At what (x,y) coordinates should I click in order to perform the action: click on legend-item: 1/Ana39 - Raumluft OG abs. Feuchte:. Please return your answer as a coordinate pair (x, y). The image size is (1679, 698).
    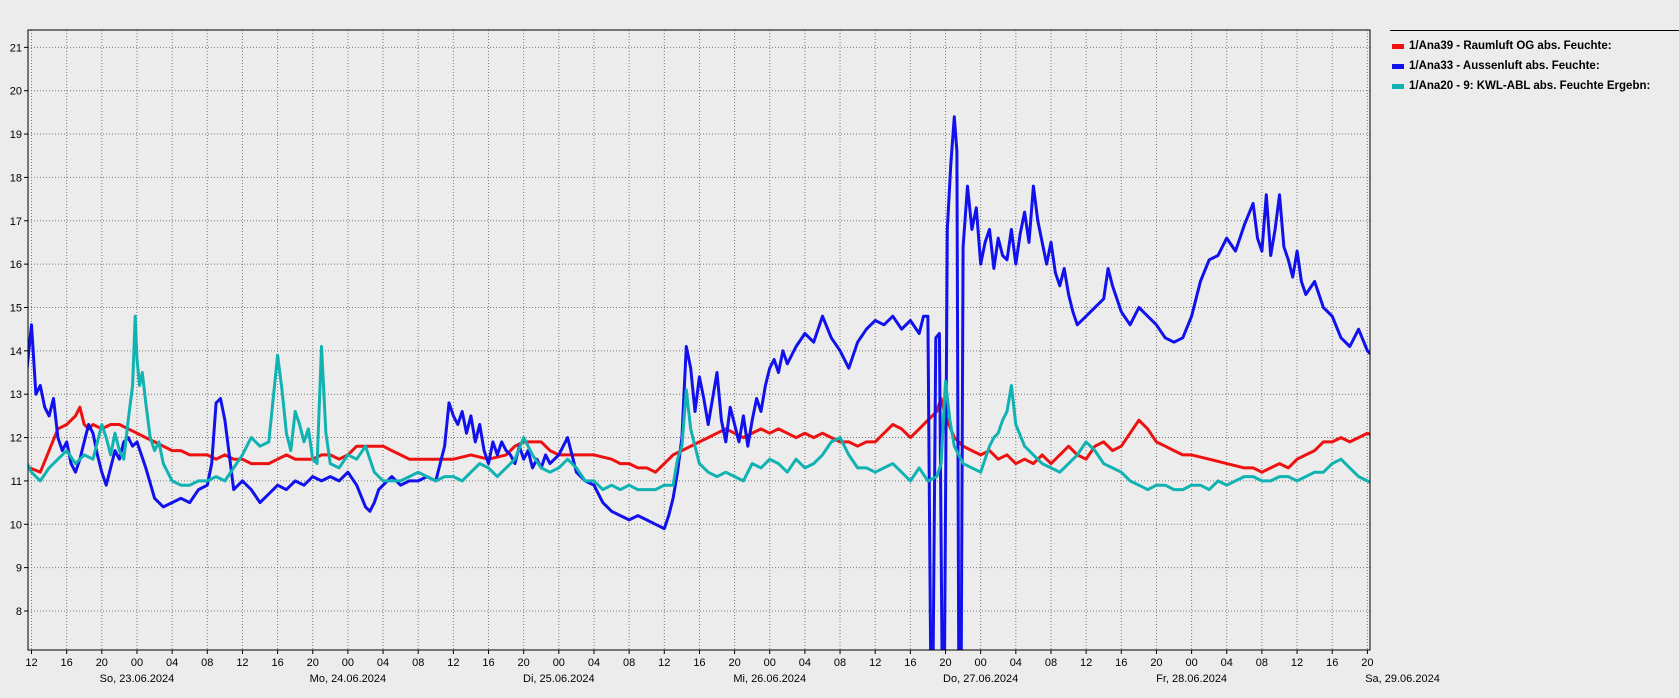
    Looking at the image, I should click on (1534, 46).